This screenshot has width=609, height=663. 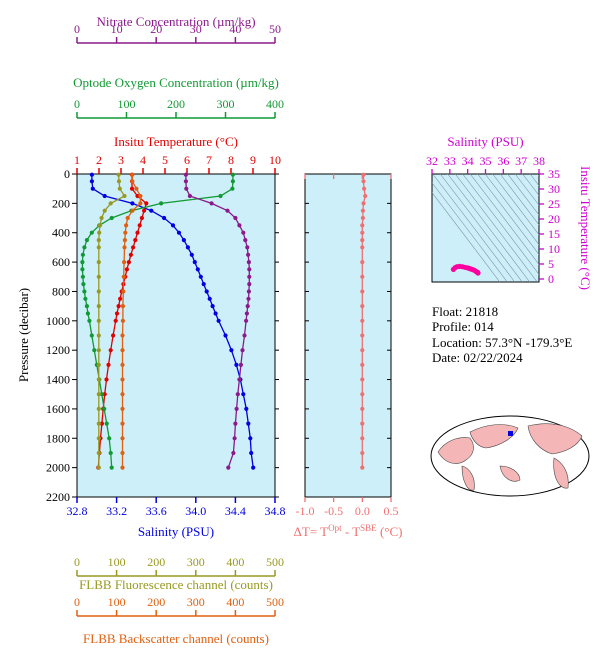 I want to click on nitrate-tick-label: 30, so click(x=196, y=29).